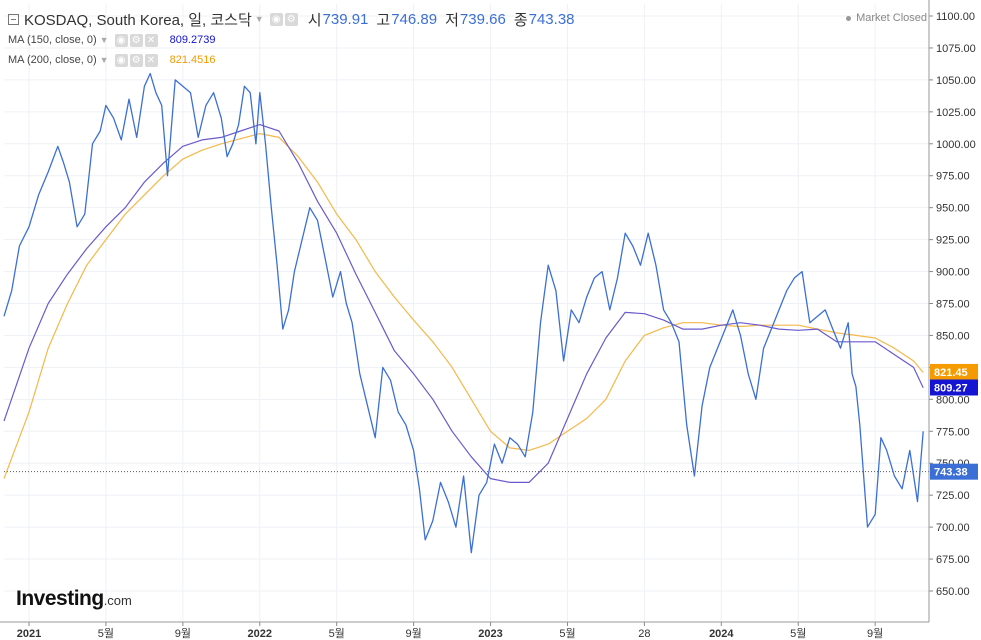  Describe the element at coordinates (291, 60) in the screenshot. I see `ma200-row: MA (200, close, 0) ▼ ◉ ⚙ ✕ 821.4516` at that location.